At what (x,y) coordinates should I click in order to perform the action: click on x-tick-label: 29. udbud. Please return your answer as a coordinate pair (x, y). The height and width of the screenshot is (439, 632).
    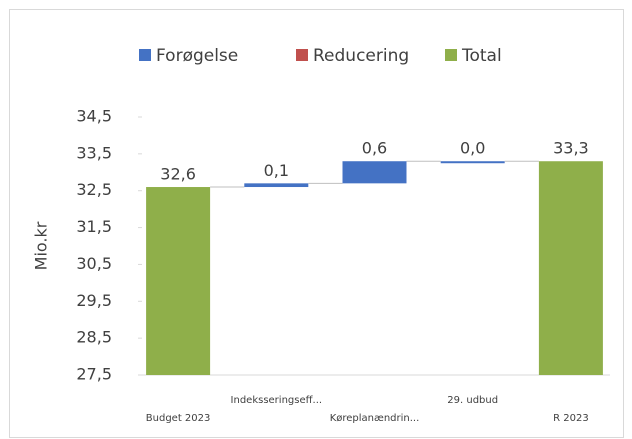
    Looking at the image, I should click on (472, 400).